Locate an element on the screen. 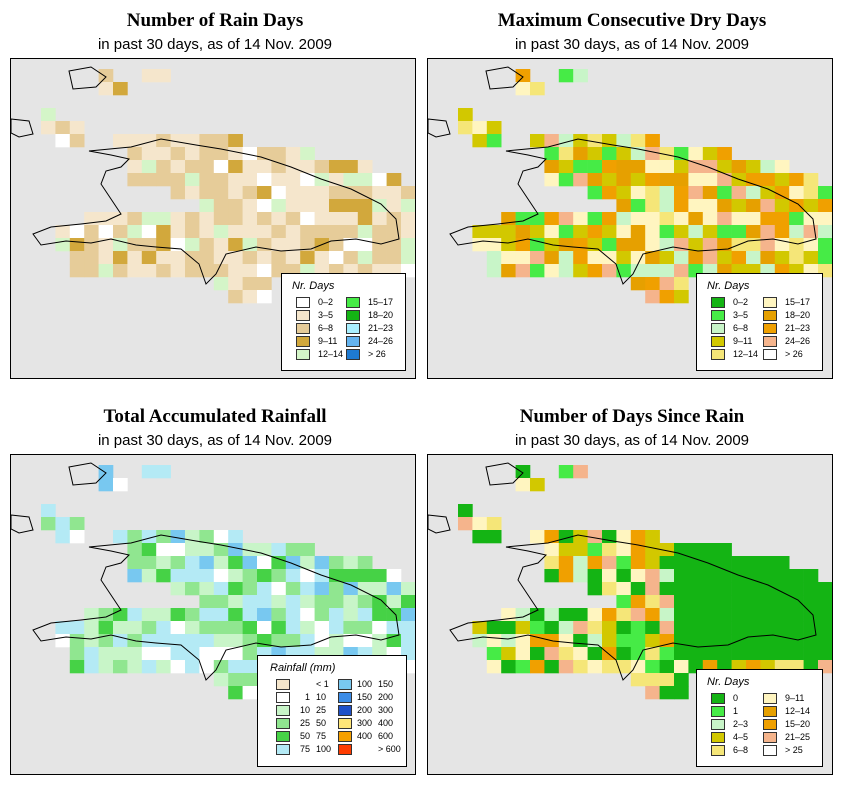 This screenshot has width=853, height=793. legend-range-from: 50 is located at coordinates (304, 736).